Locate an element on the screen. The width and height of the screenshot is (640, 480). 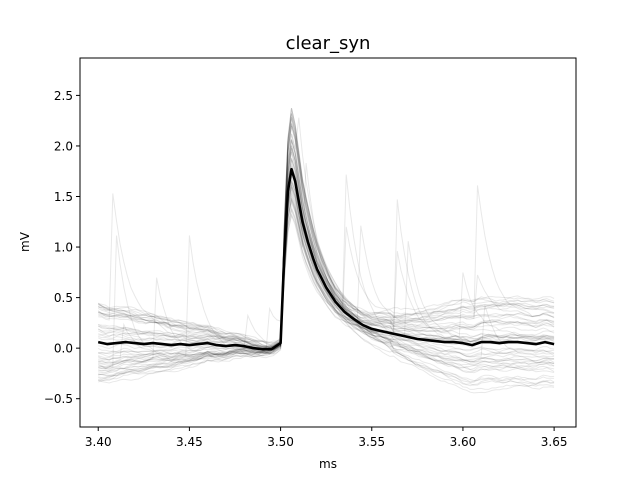
x-tick-label: 3.50 is located at coordinates (280, 442).